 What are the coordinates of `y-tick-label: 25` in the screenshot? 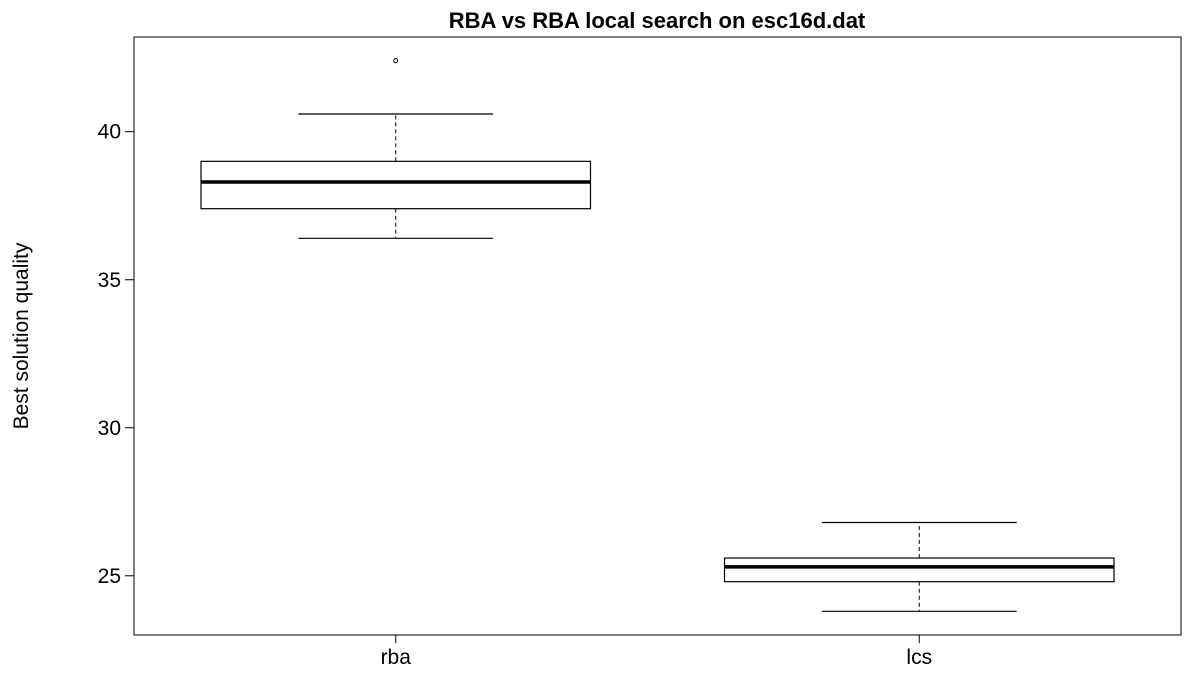 It's located at (109, 576).